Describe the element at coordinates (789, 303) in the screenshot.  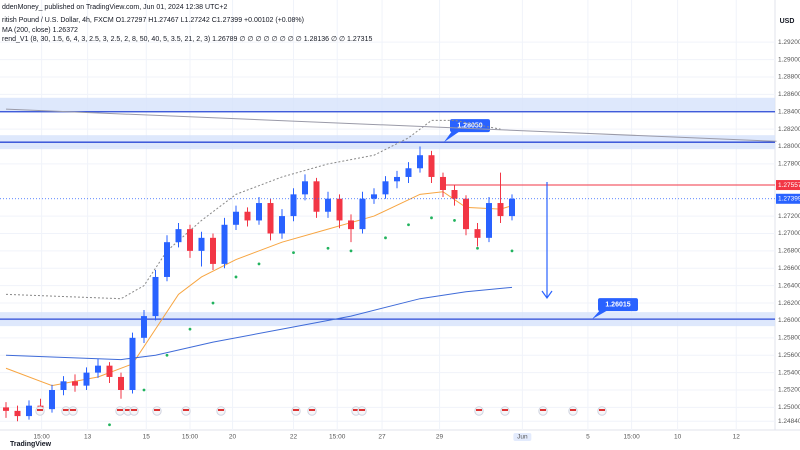
I see `y-tick-label: 1.26200` at that location.